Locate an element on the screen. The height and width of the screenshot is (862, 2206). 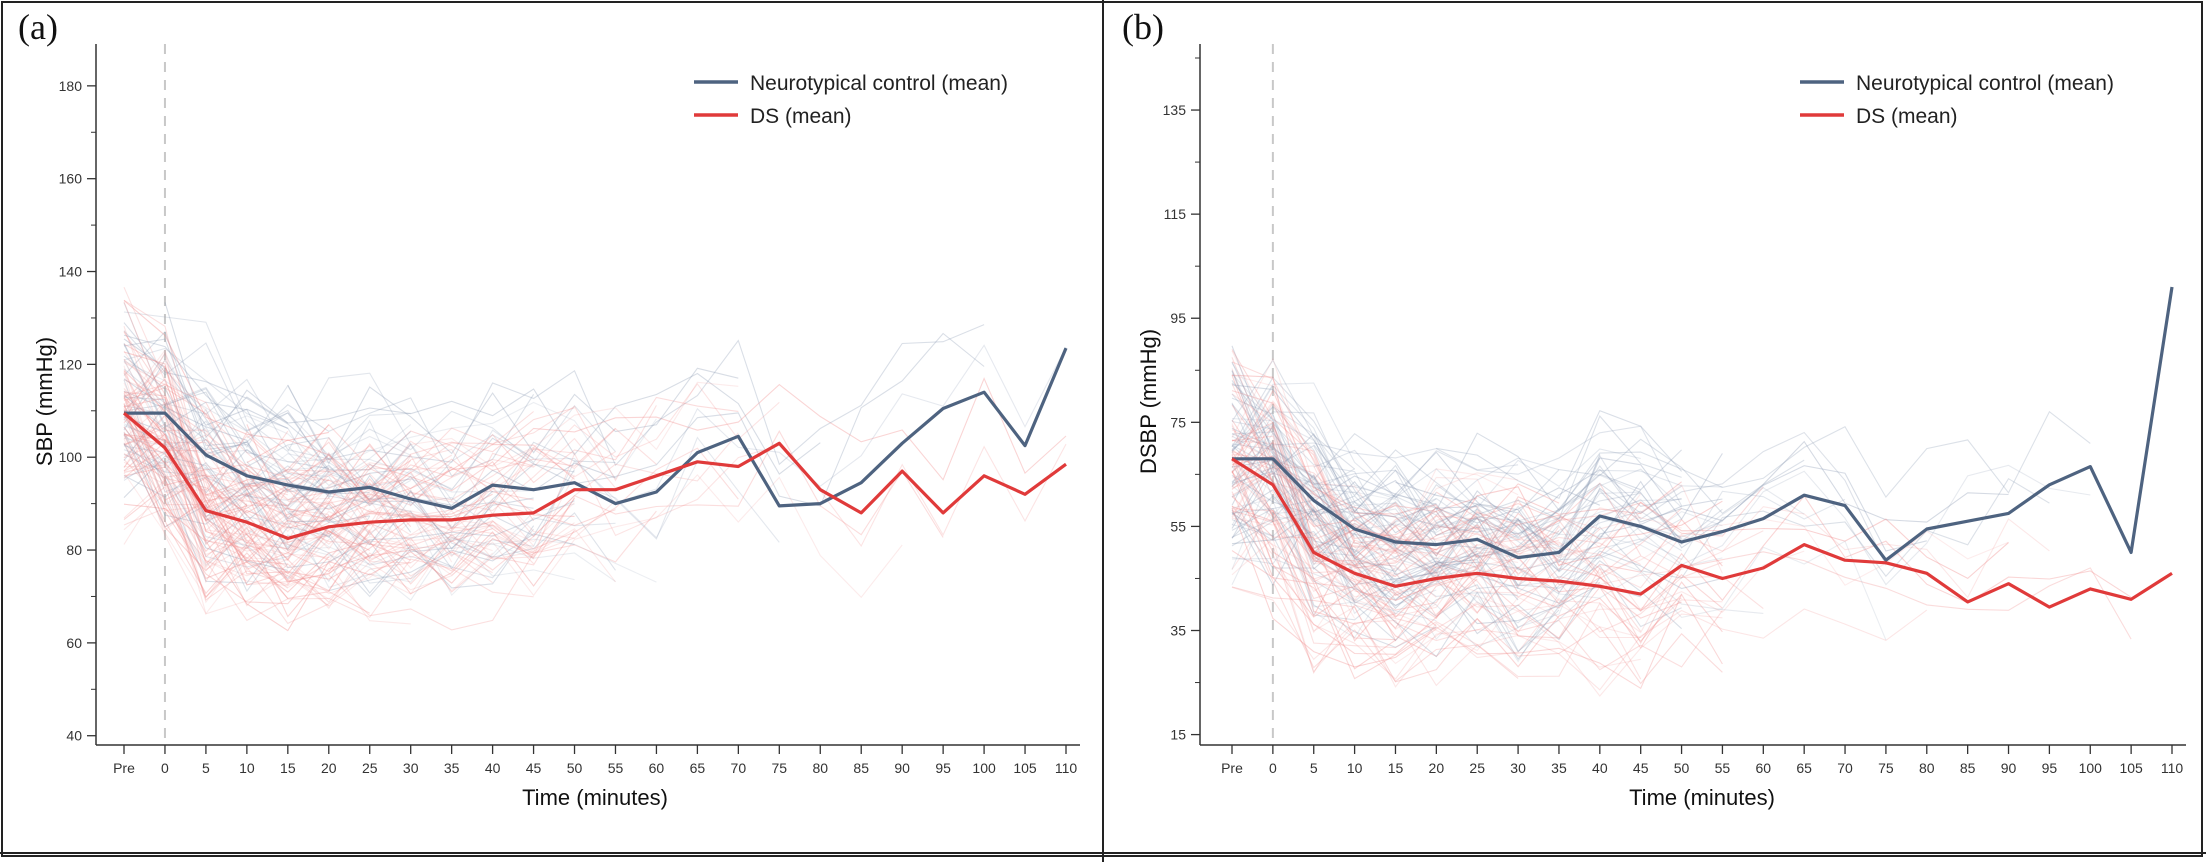
x-tick-label: 95 is located at coordinates (943, 768).